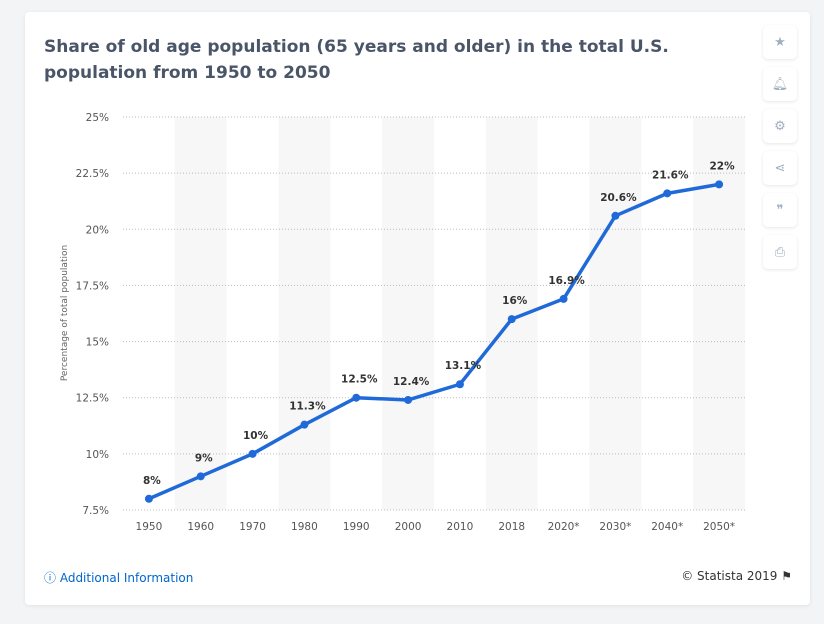 The height and width of the screenshot is (624, 824). I want to click on star-button: ★, so click(780, 42).